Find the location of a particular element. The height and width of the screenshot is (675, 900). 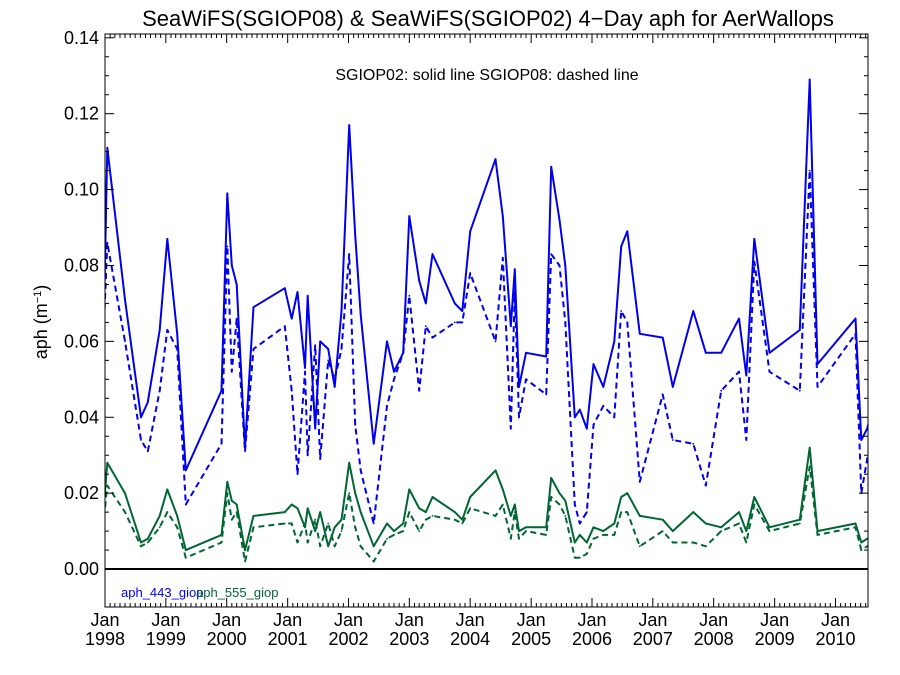

x-tick-label-year-1: 1999 is located at coordinates (166, 639).